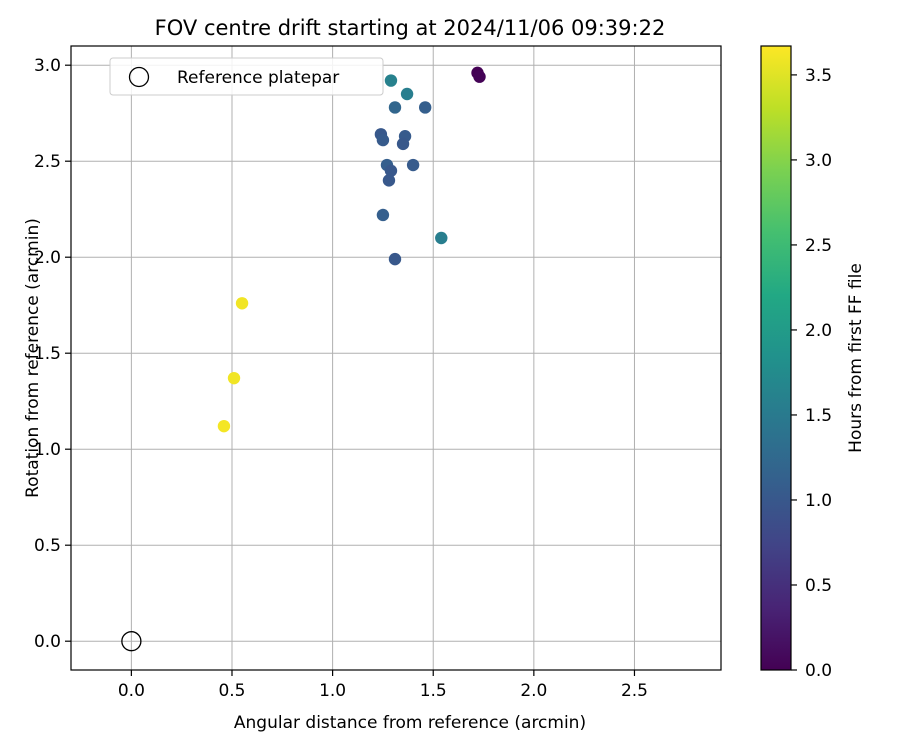 Image resolution: width=900 pixels, height=750 pixels. Describe the element at coordinates (47, 450) in the screenshot. I see `y-tick-label: 1.0` at that location.